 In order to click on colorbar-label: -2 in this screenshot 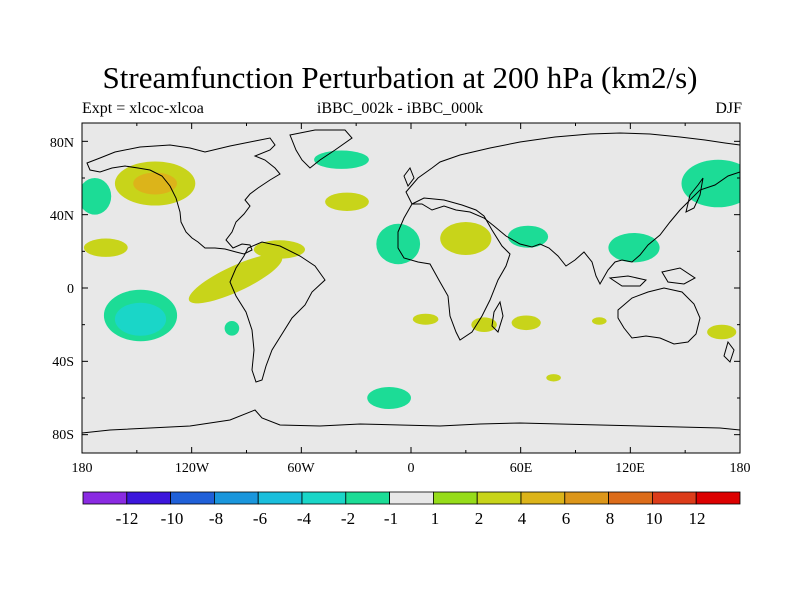, I will do `click(348, 518)`.